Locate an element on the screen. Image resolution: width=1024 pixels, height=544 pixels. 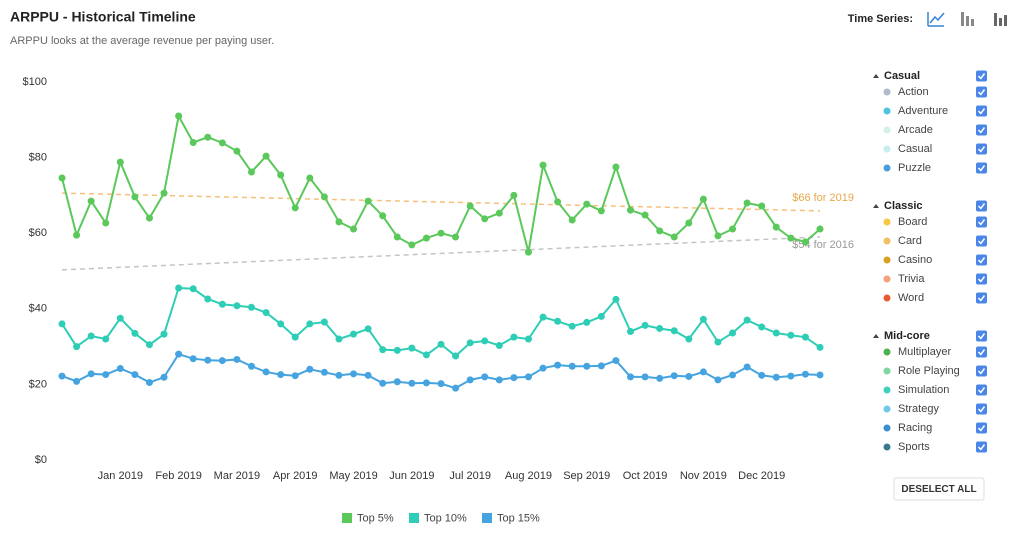
legend-label: Top 10% is located at coordinates (445, 518).